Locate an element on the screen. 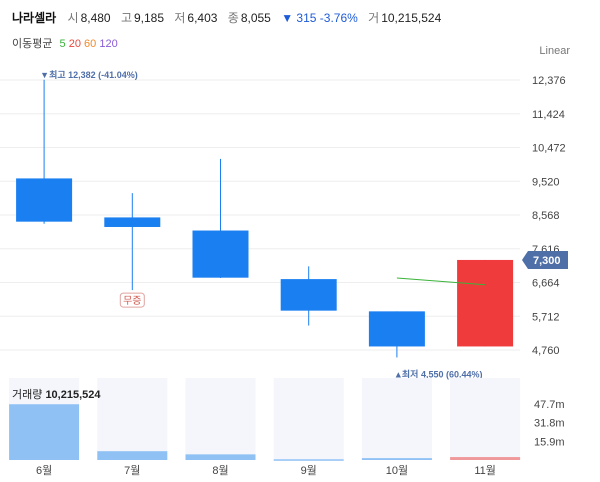 The height and width of the screenshot is (482, 600). volume-title-label: 거래량 is located at coordinates (27, 395).